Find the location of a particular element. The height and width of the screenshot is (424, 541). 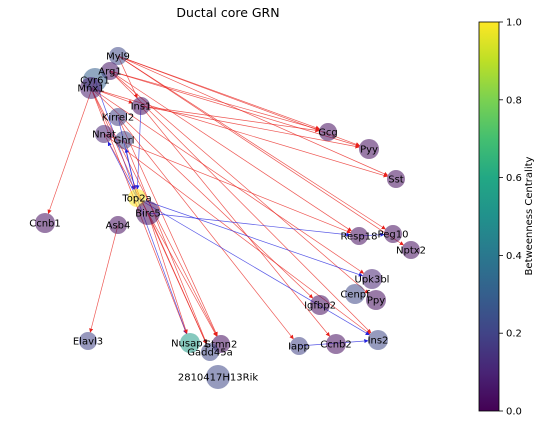

node-label-Igfbp2: Igfbp2 is located at coordinates (320, 306).